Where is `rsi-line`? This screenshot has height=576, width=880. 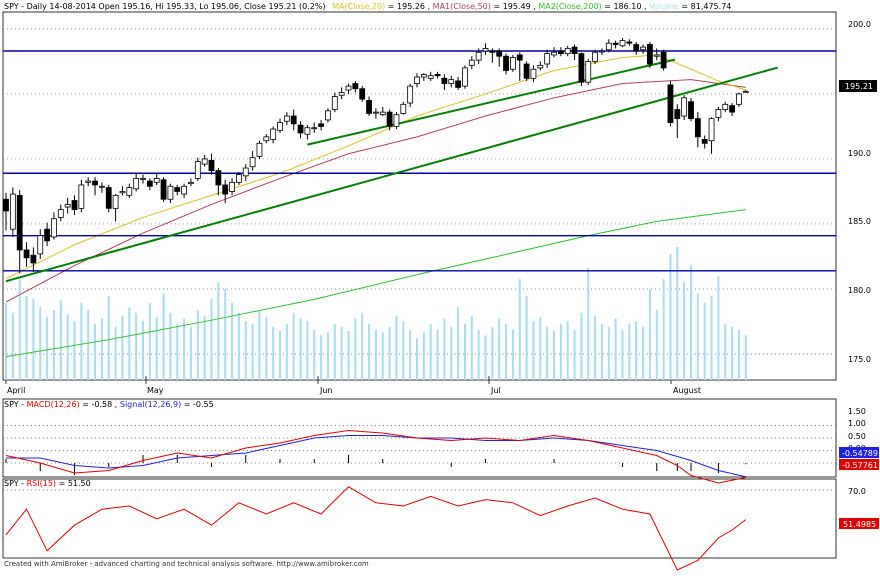 rsi-line is located at coordinates (376, 528).